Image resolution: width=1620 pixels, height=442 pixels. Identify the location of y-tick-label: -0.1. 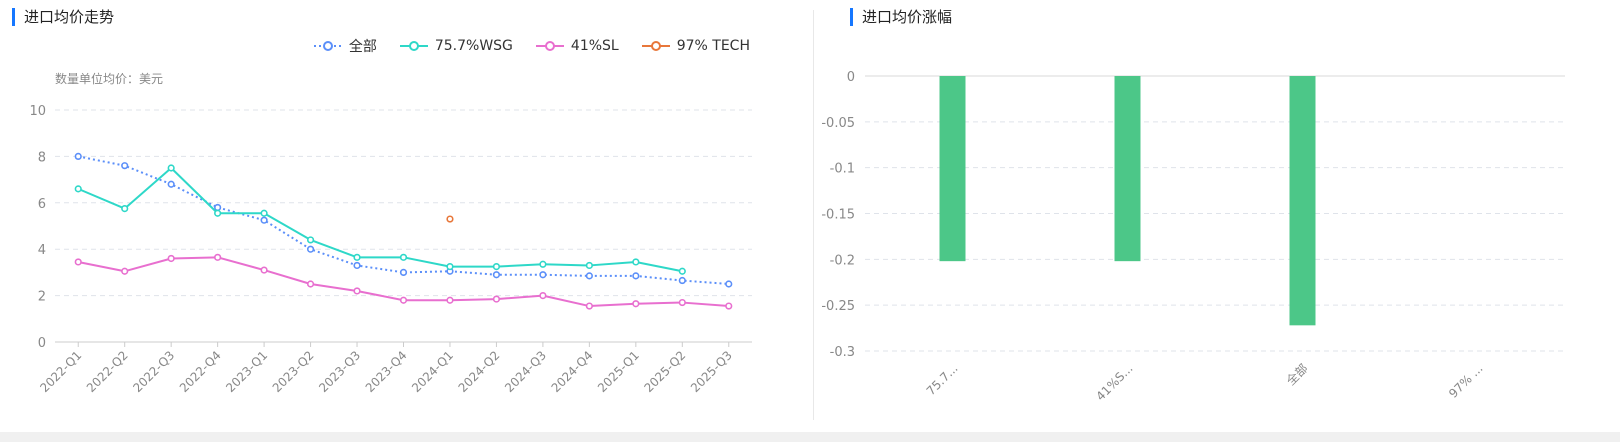
(842, 169).